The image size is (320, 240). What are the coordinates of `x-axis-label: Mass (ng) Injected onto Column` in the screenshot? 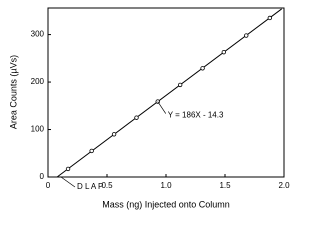 It's located at (166, 204).